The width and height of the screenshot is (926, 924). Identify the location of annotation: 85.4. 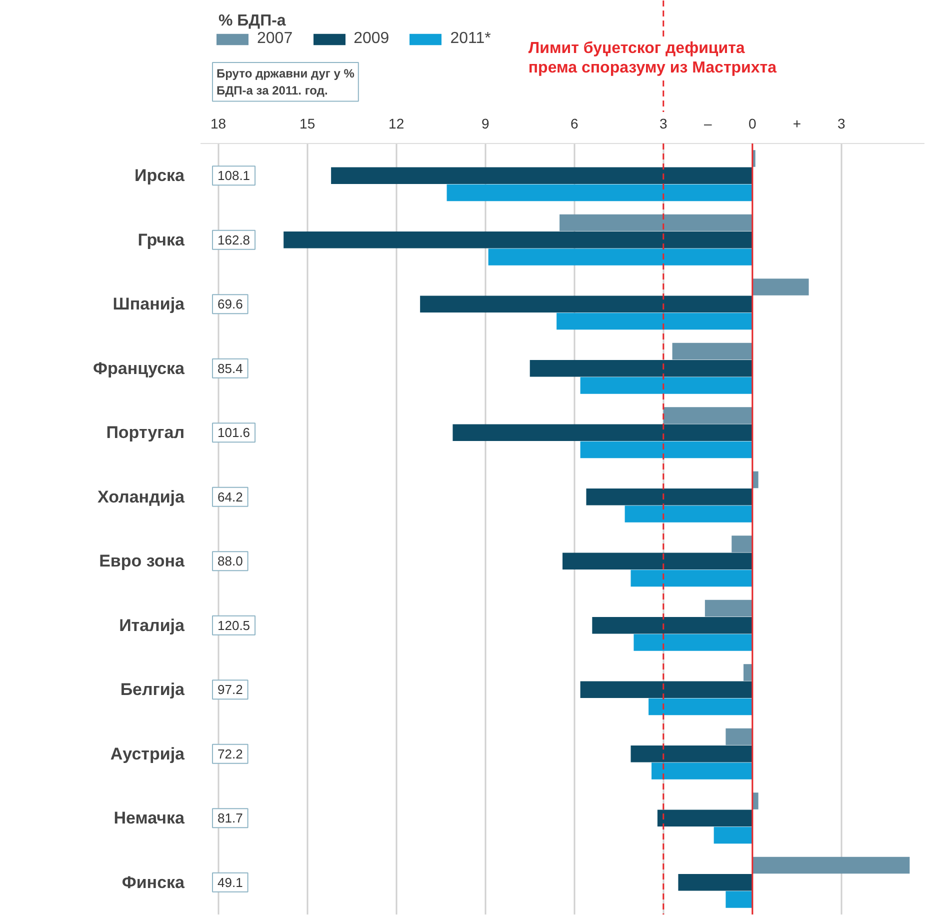
(230, 368).